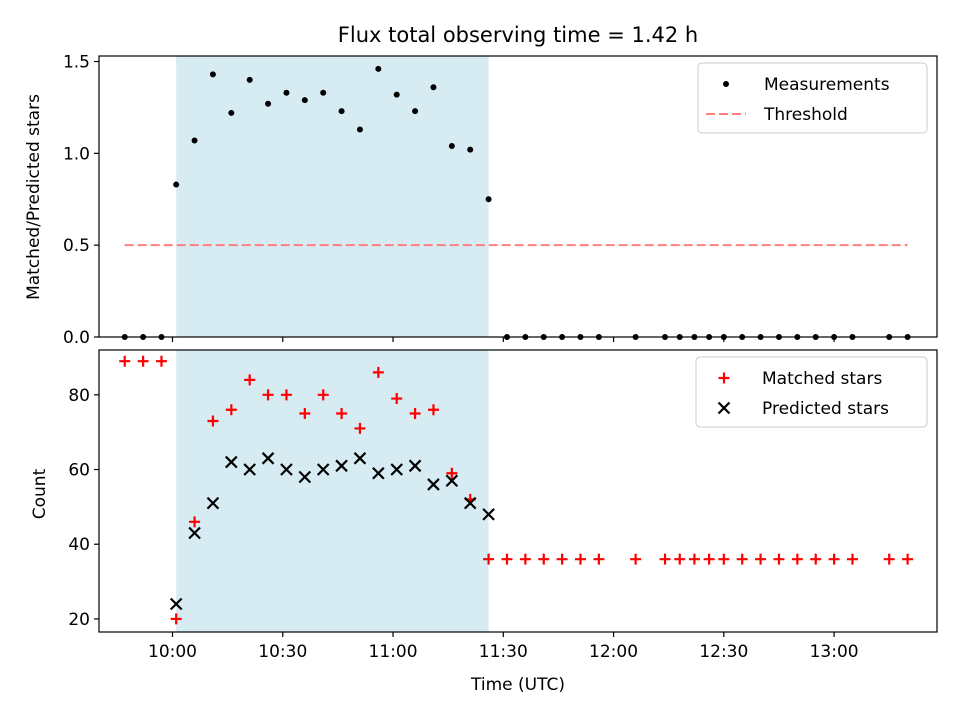 This screenshot has width=960, height=720. Describe the element at coordinates (827, 85) in the screenshot. I see `top-legend-label: Measurements` at that location.